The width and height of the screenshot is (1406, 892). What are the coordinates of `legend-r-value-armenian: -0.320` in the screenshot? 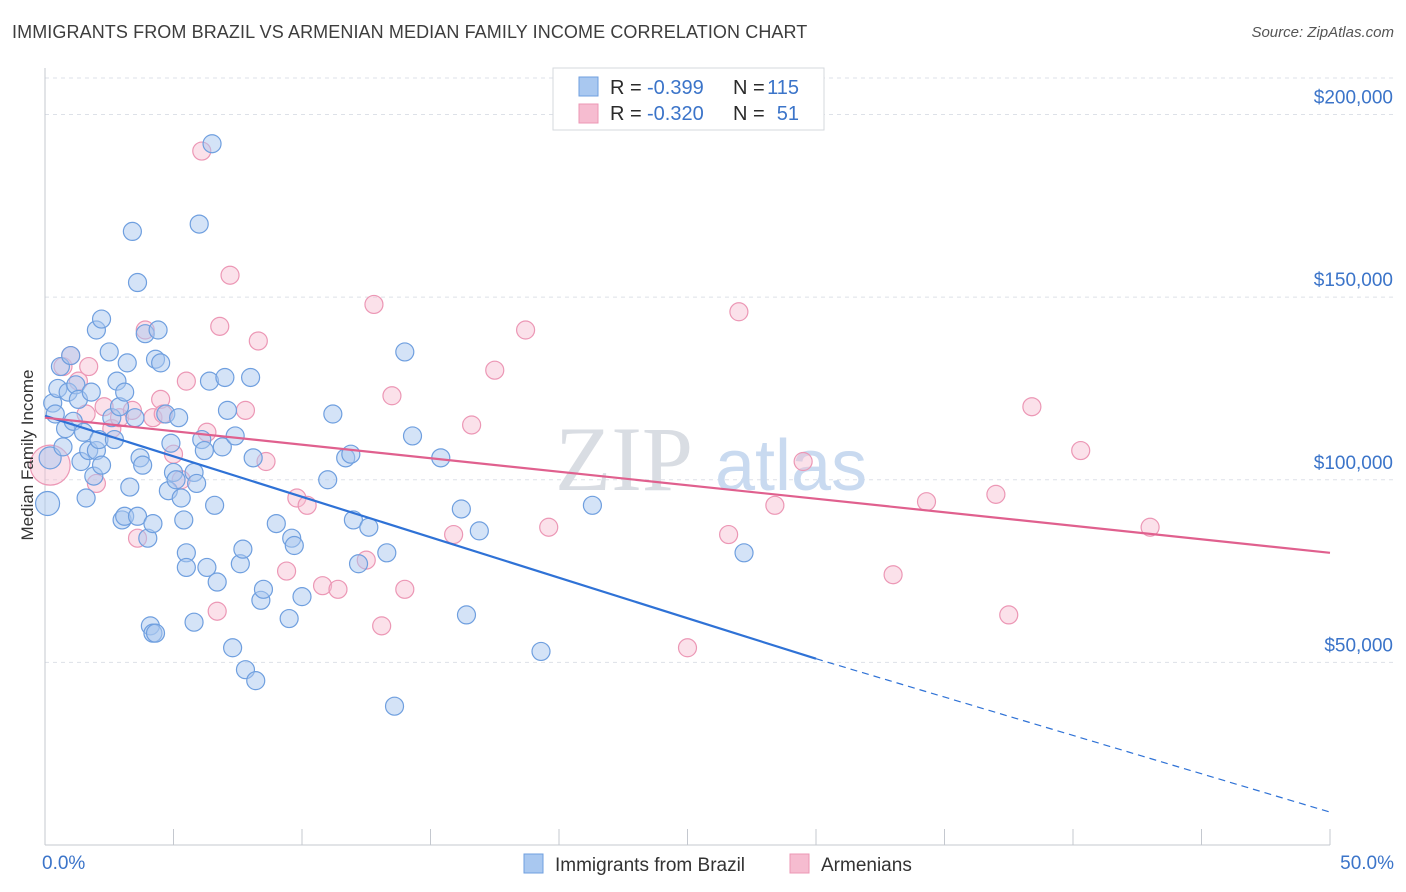 It's located at (675, 114).